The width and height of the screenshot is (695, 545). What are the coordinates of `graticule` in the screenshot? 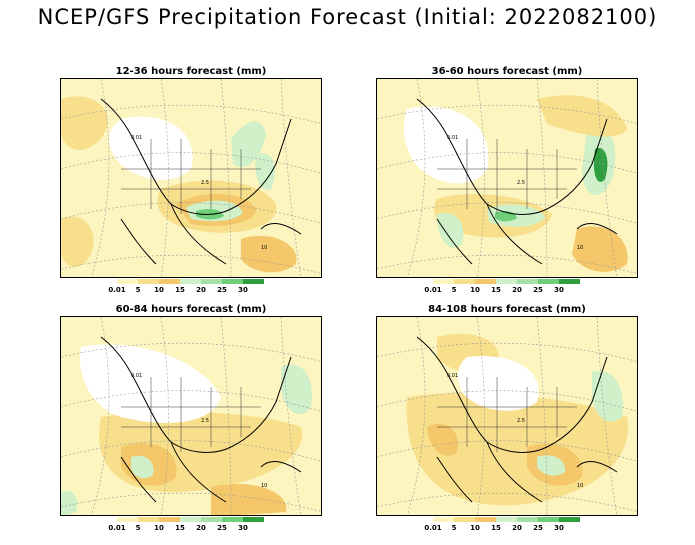 It's located at (507, 416).